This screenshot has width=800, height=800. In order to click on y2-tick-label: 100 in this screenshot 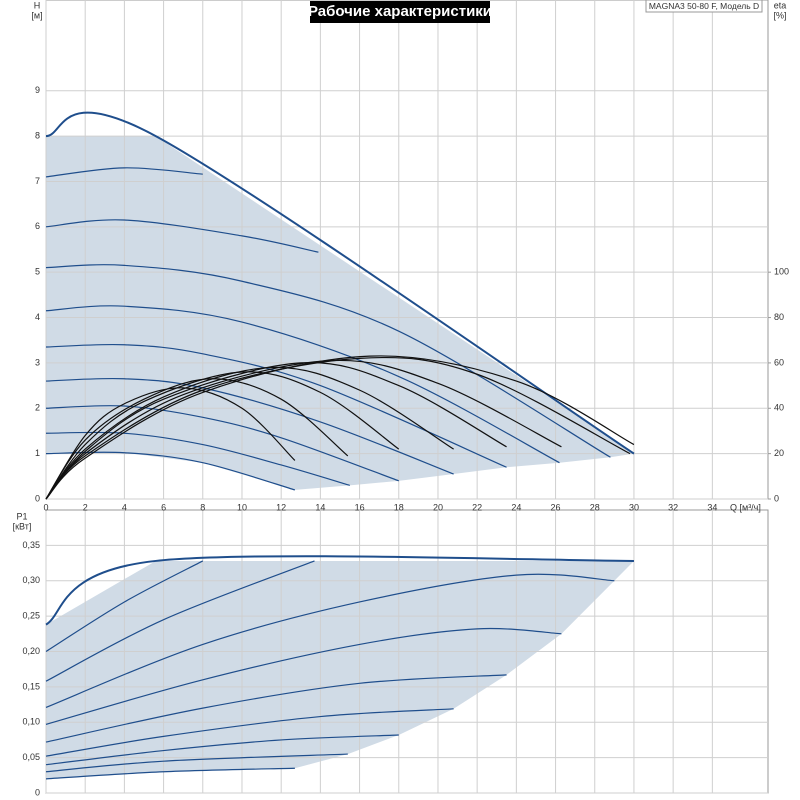, I will do `click(781, 272)`.